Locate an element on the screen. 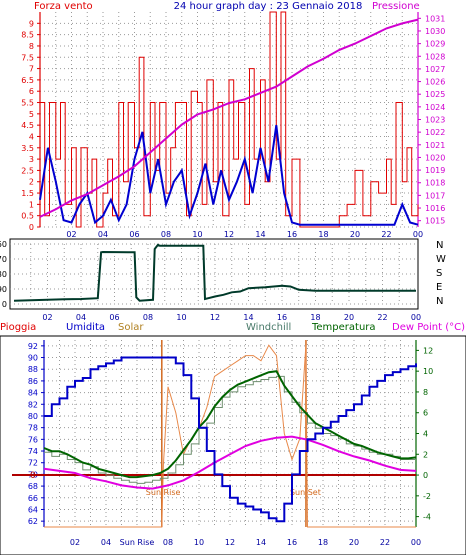 Image resolution: width=466 pixels, height=555 pixels. humidity-tick-label: 76 is located at coordinates (33, 439).